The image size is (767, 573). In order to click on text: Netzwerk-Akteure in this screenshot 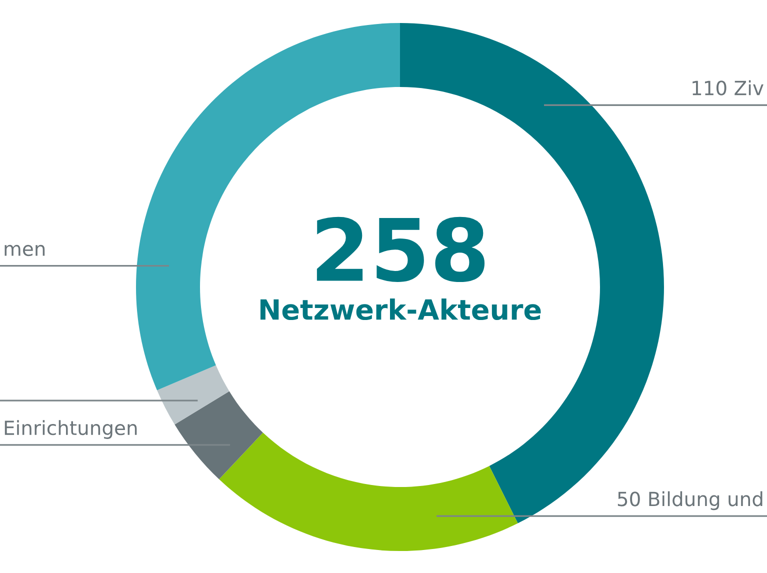, I will do `click(400, 309)`.